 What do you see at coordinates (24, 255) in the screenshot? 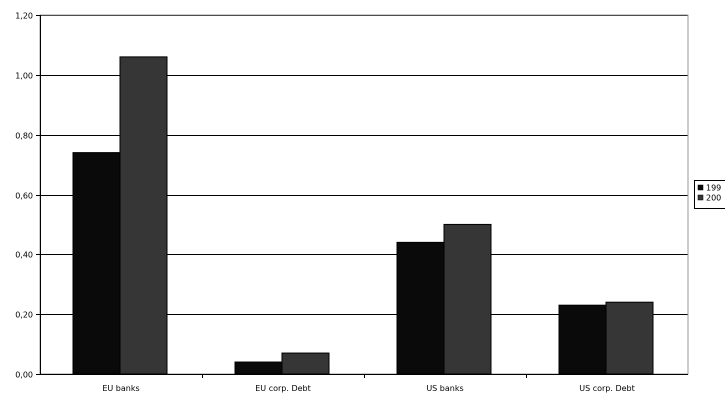
I see `y-tick-label: 0,40` at bounding box center [24, 255].